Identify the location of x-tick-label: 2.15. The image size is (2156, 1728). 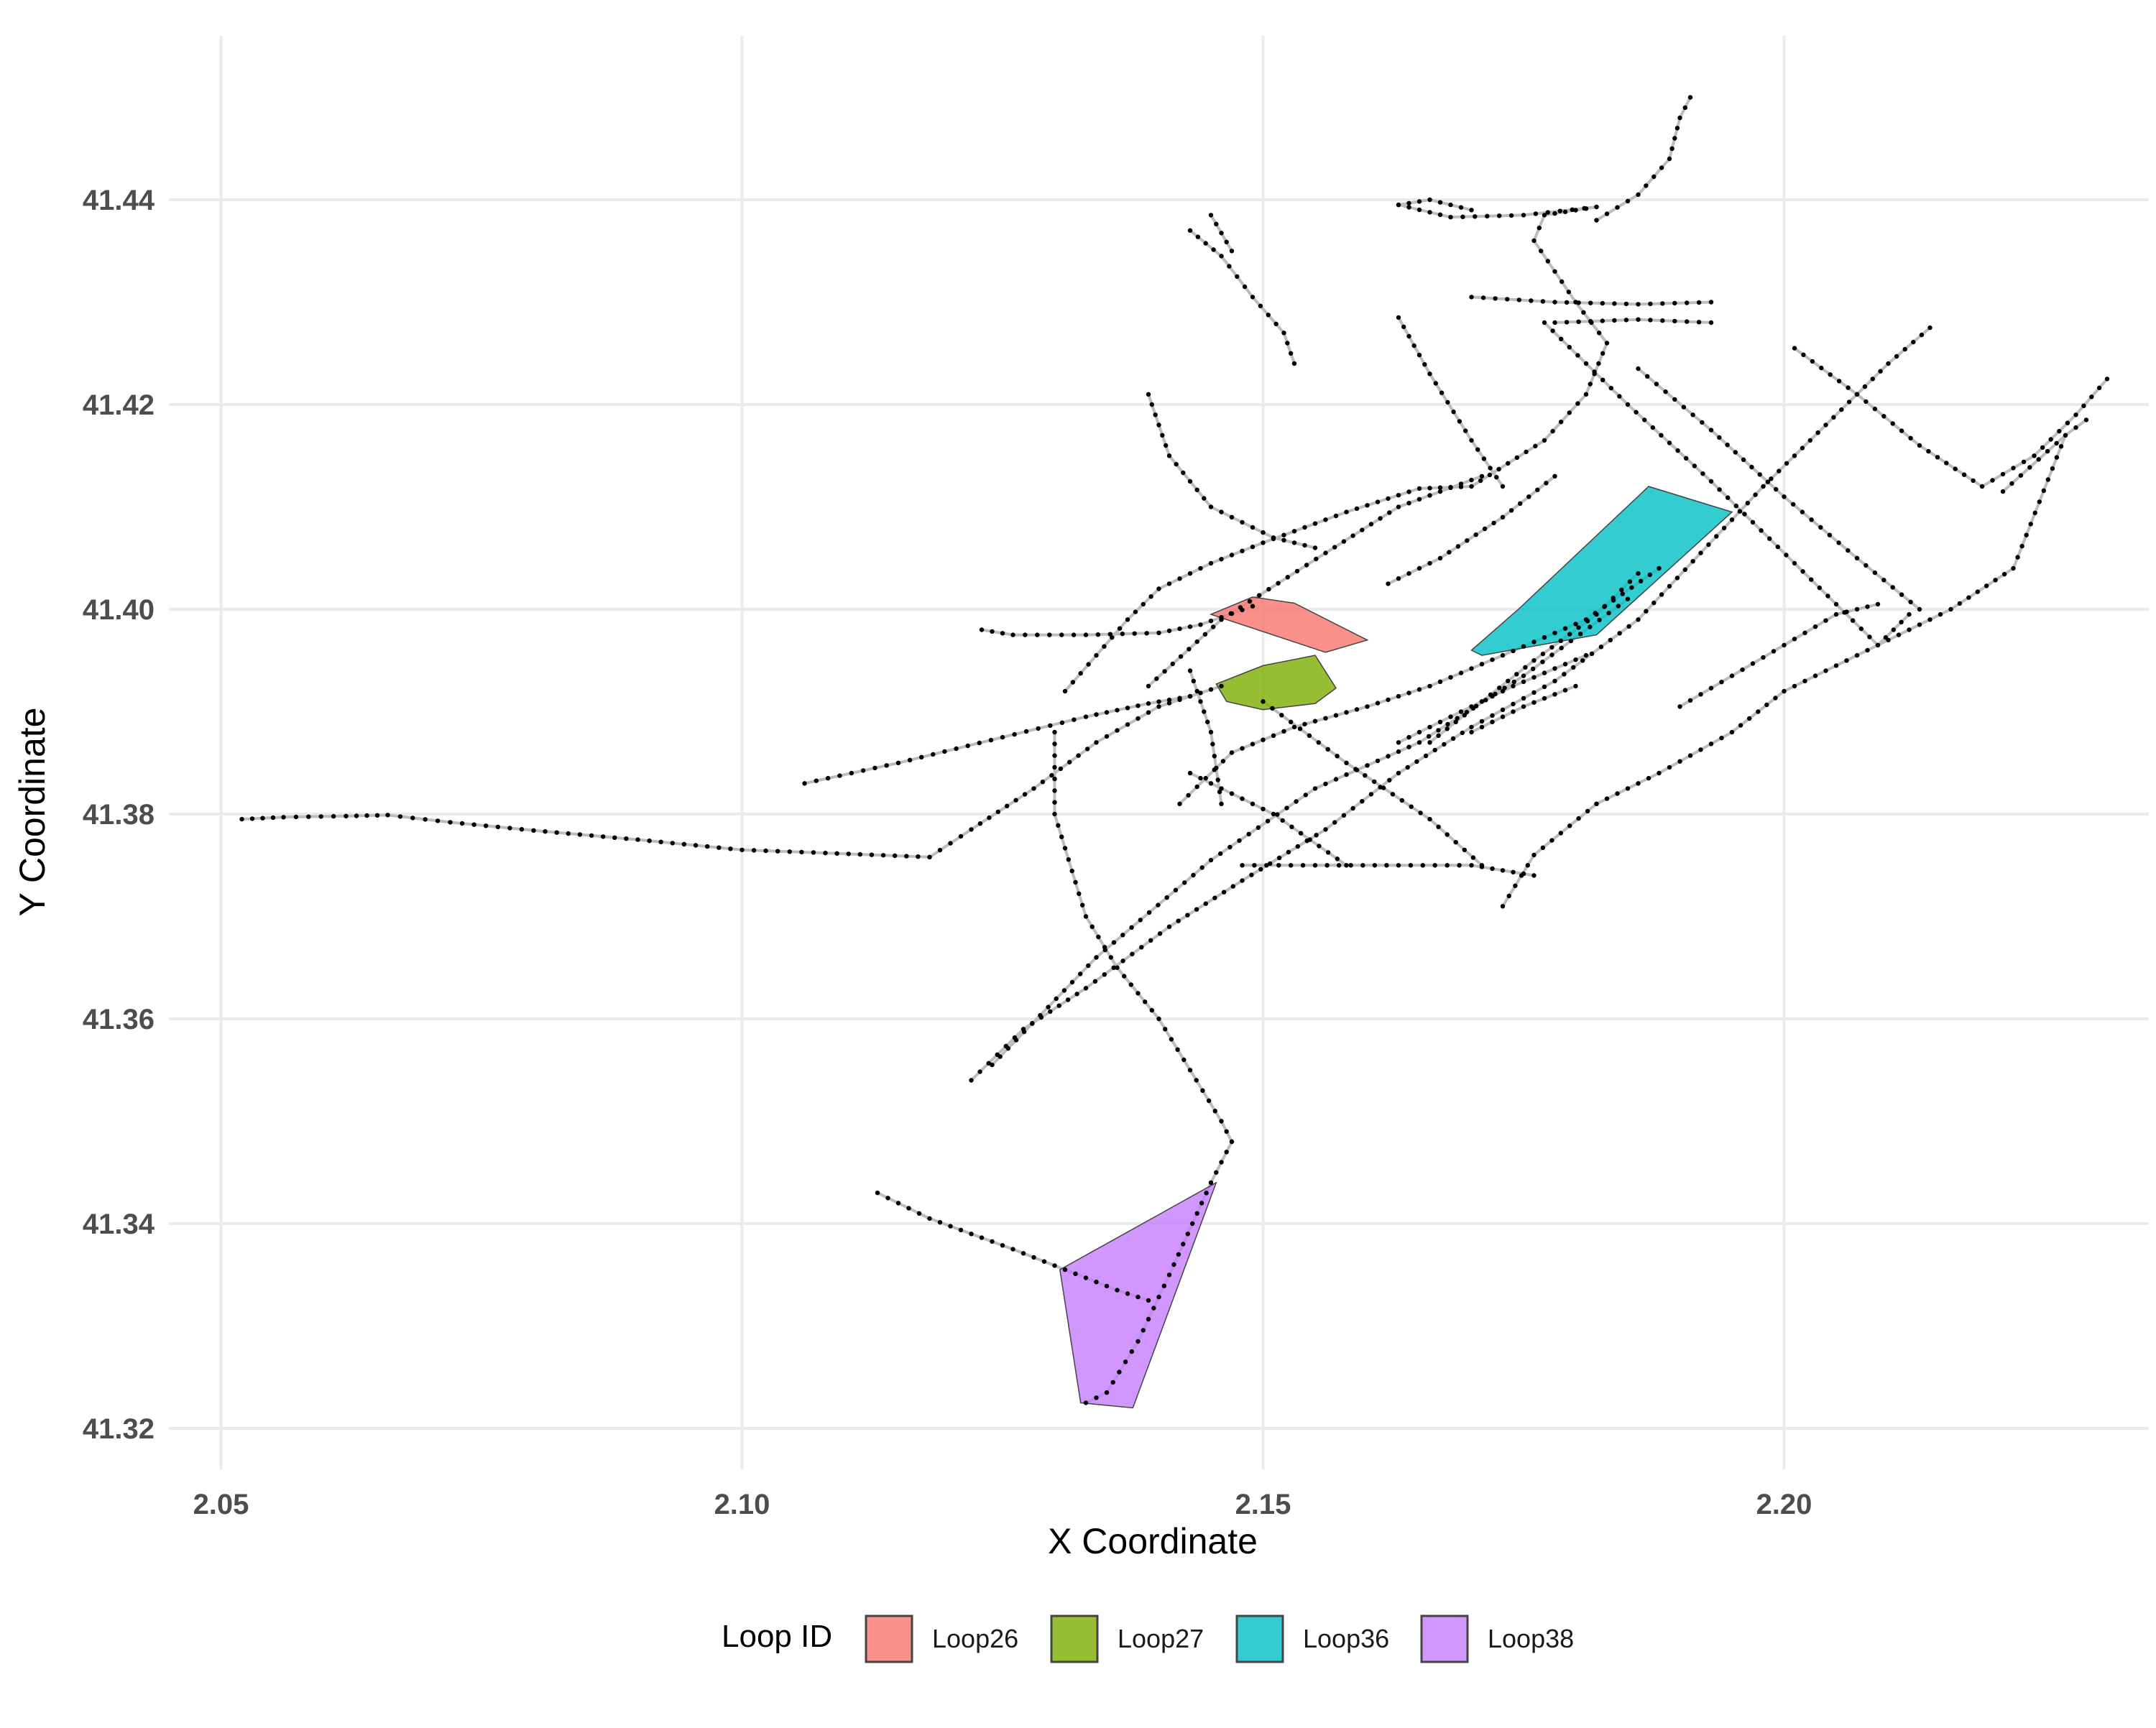
(1263, 1504).